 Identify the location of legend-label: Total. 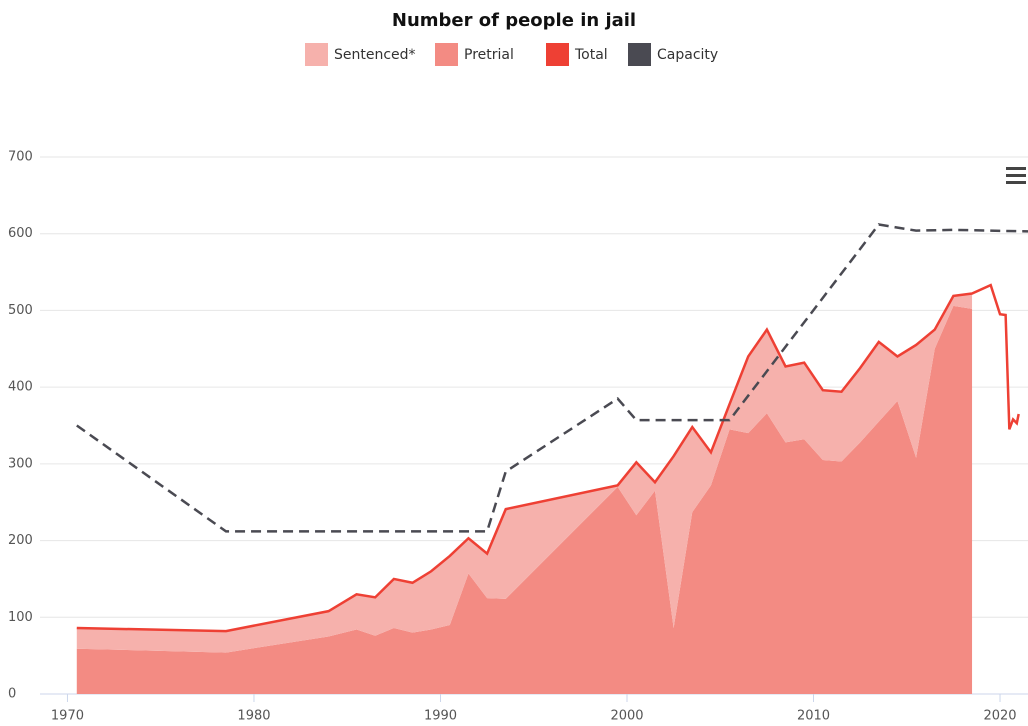
(591, 55).